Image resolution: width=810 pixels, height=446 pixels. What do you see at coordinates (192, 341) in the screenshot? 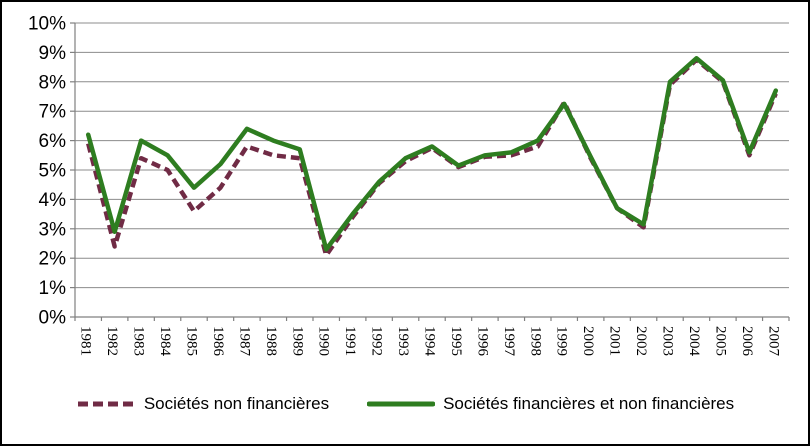
I see `x-tick-label: 1985` at bounding box center [192, 341].